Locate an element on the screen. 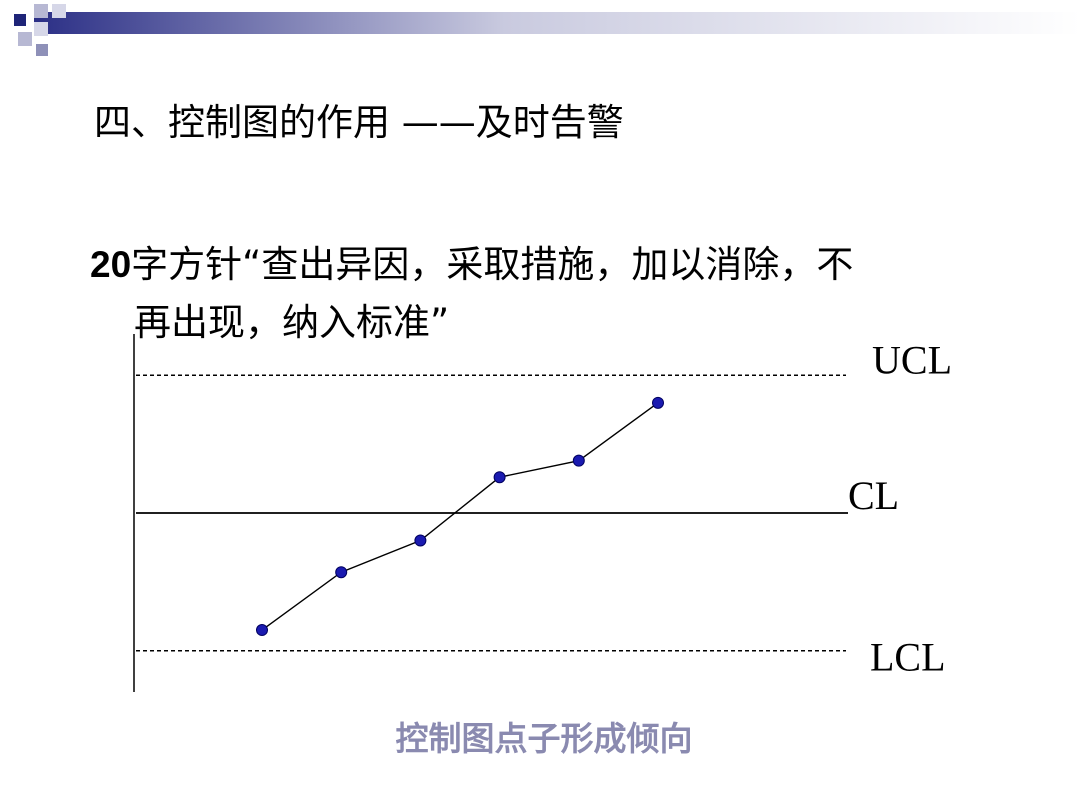 The width and height of the screenshot is (1080, 810). lcl-label: LCL is located at coordinates (908, 657).